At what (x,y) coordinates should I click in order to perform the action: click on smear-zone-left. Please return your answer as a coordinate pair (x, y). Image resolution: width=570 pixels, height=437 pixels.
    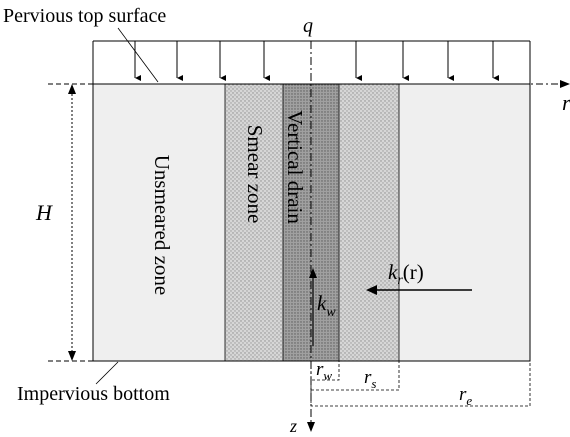
    Looking at the image, I should click on (254, 222).